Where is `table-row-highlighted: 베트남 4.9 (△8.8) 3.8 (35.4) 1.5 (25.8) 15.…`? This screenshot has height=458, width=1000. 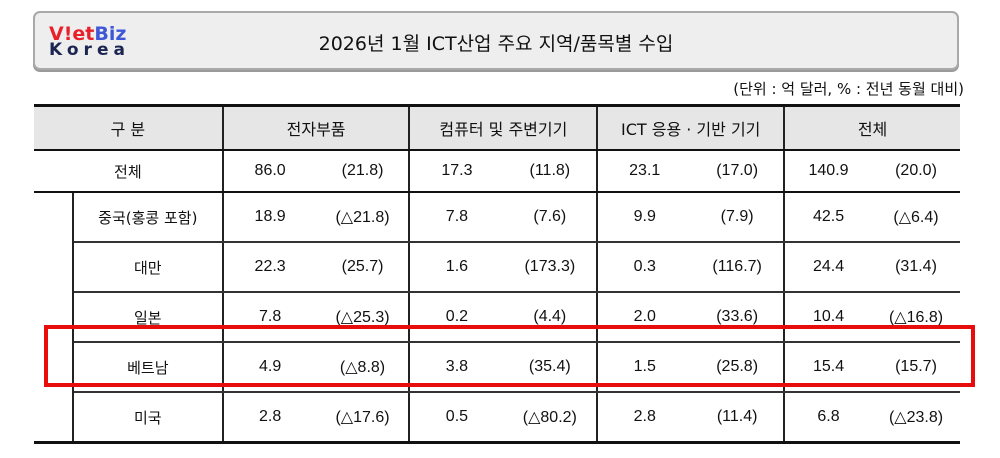
table-row-highlighted: 베트남 4.9 (△8.8) 3.8 (35.4) 1.5 (25.8) 15.… is located at coordinates (497, 367).